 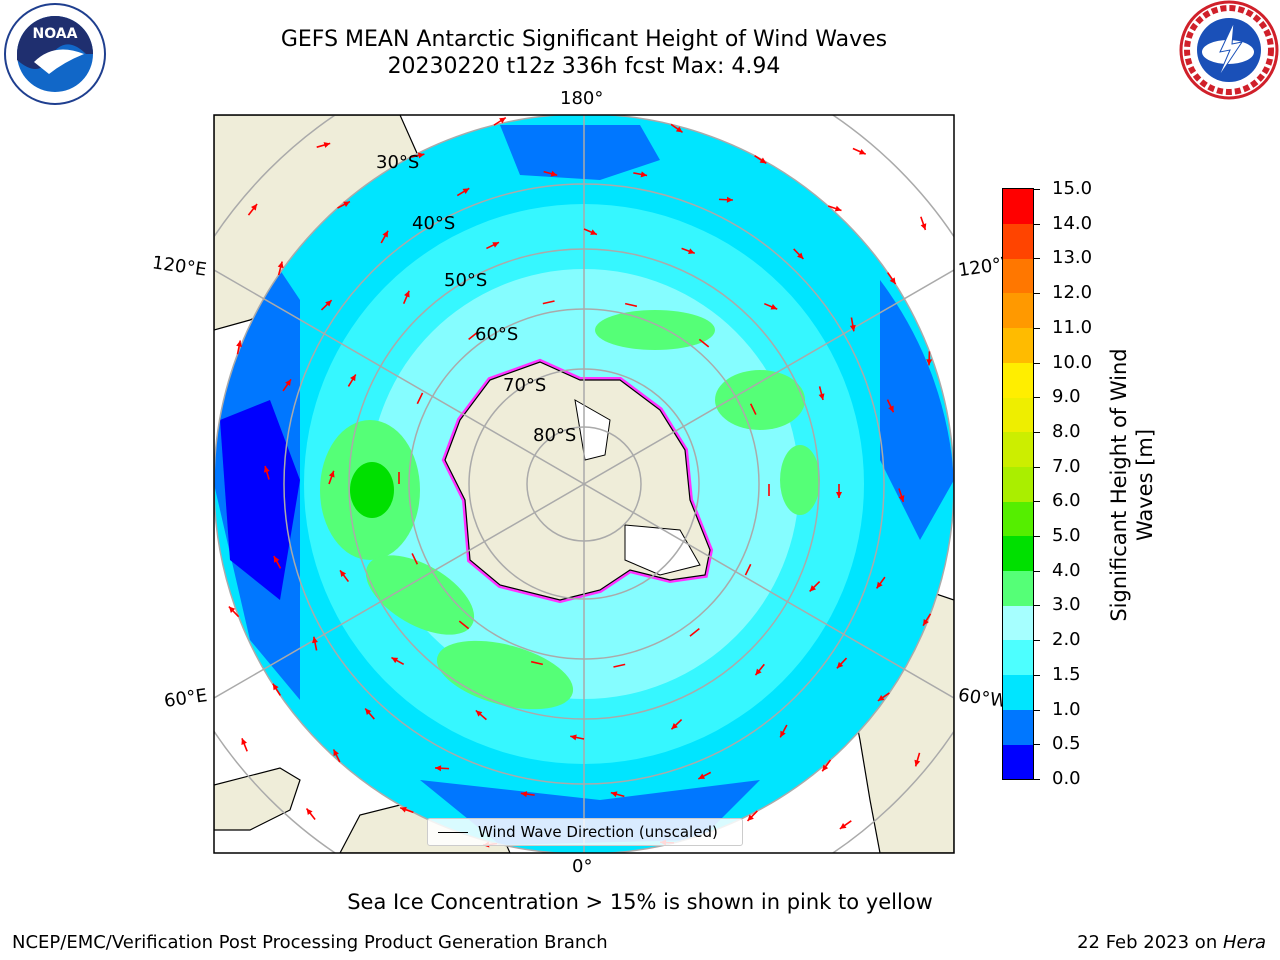 What do you see at coordinates (55, 54) in the screenshot?
I see `noaa-logo-icon: NOAA` at bounding box center [55, 54].